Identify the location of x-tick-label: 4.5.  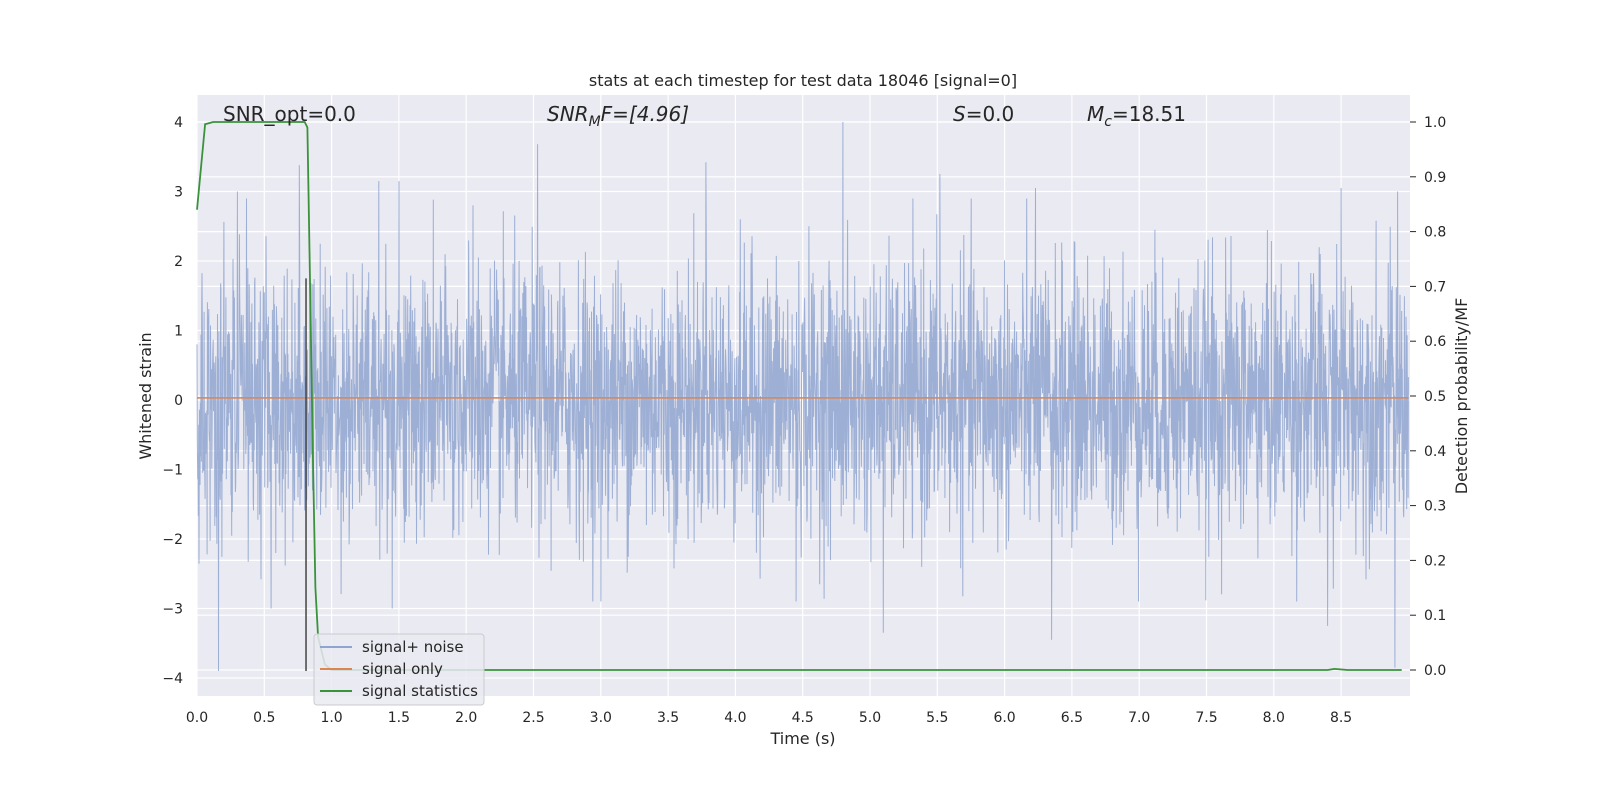
(803, 718).